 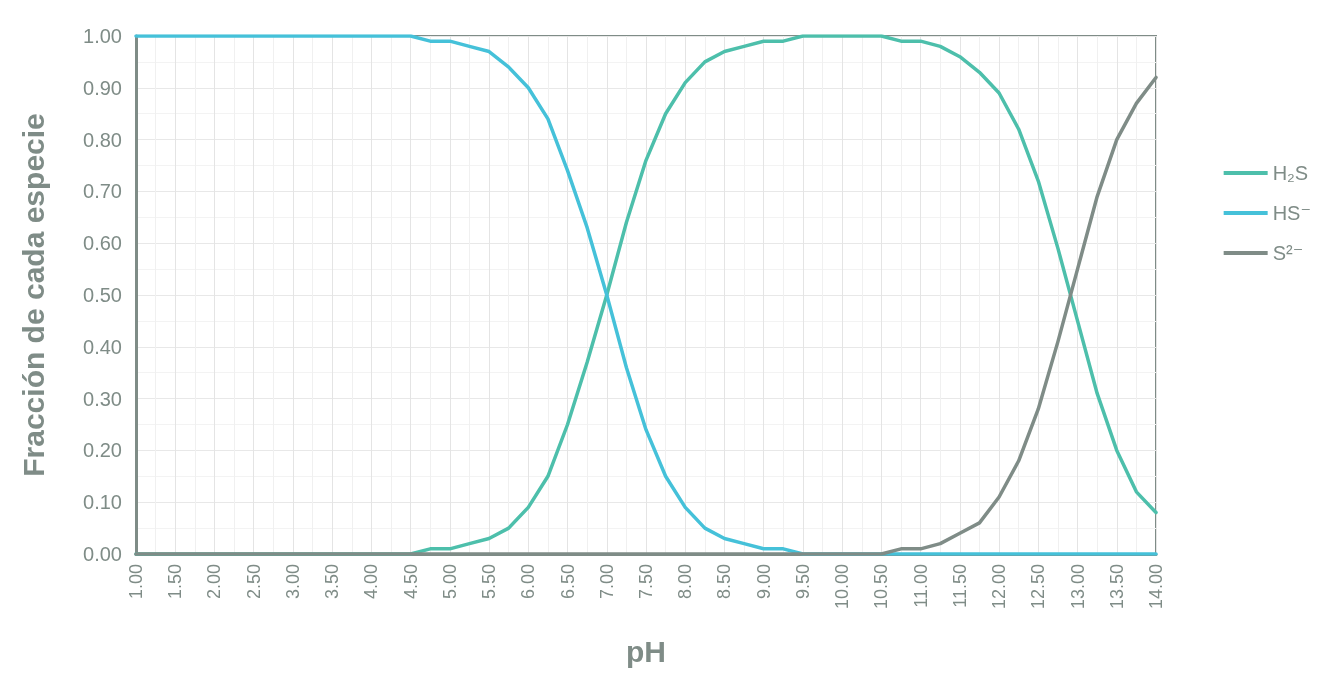 I want to click on y-tick-label: 0.10, so click(x=102, y=502).